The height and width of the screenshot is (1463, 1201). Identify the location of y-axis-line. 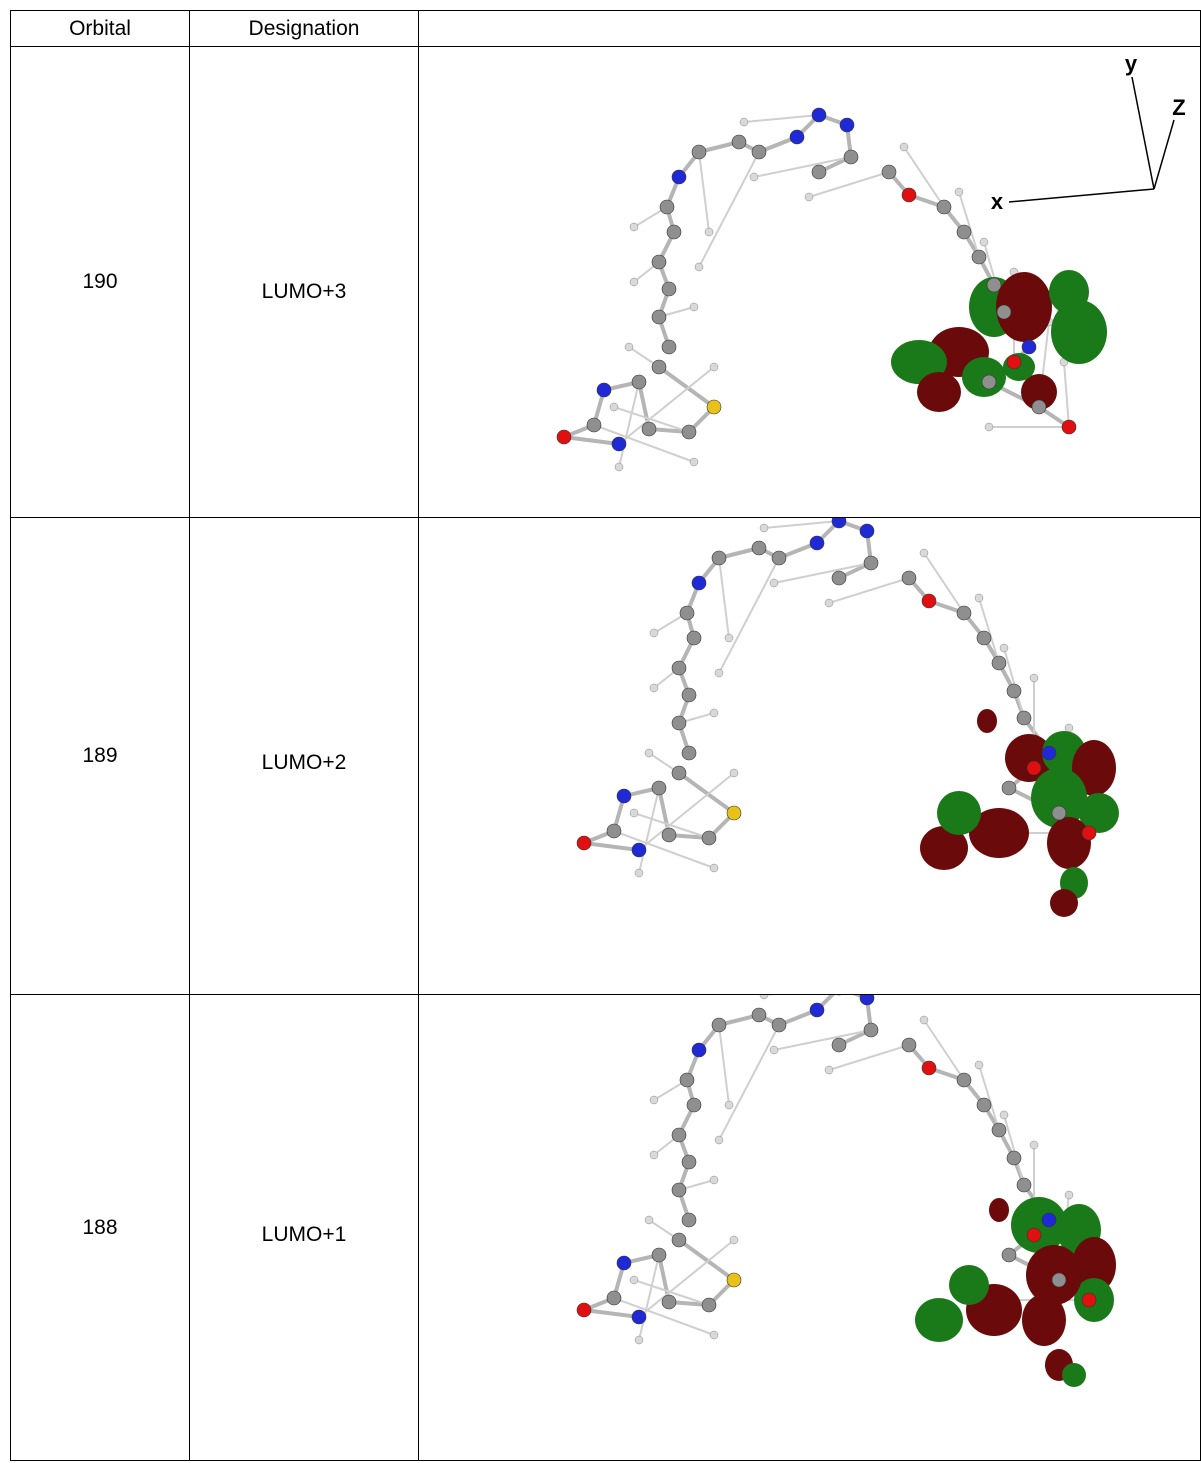
(1143, 133).